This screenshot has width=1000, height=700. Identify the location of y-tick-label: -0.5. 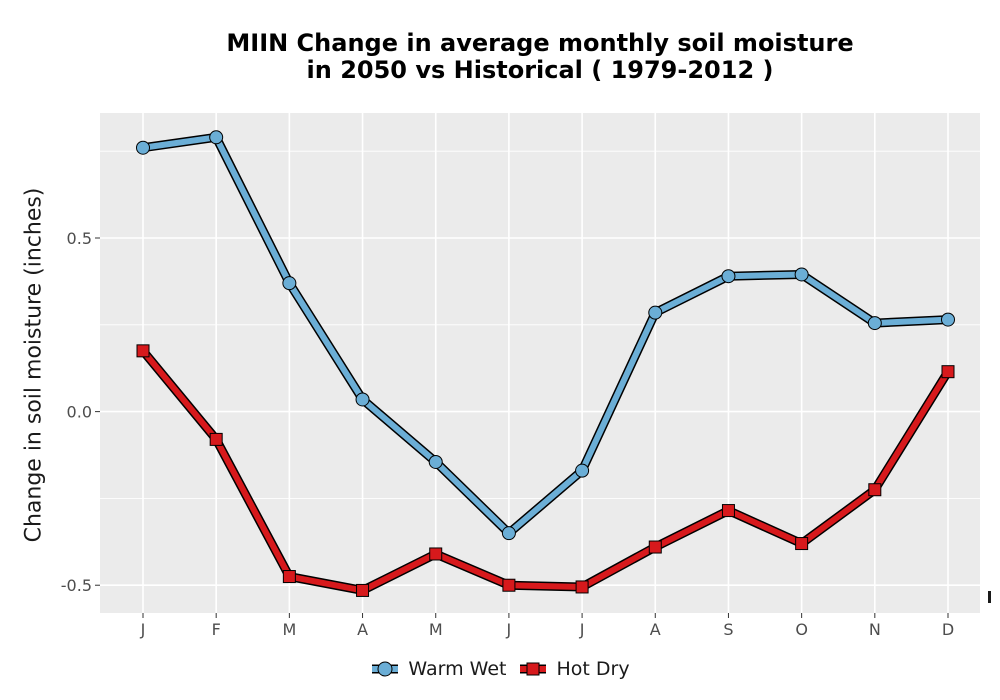
(76, 585).